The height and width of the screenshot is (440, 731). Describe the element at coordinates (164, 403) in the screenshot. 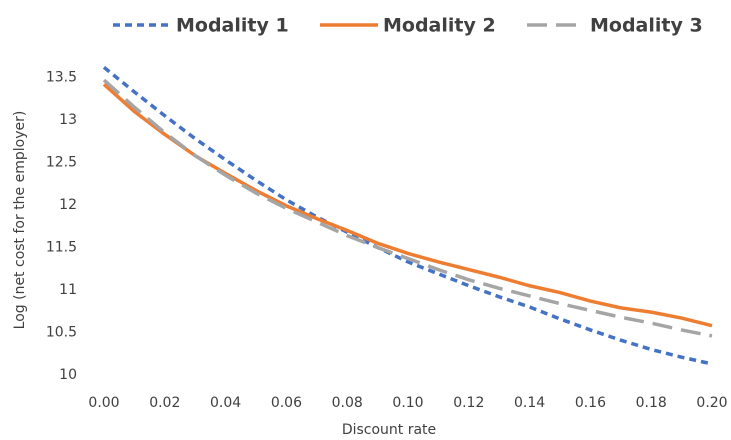

I see `x-tick-label: 0.02` at that location.